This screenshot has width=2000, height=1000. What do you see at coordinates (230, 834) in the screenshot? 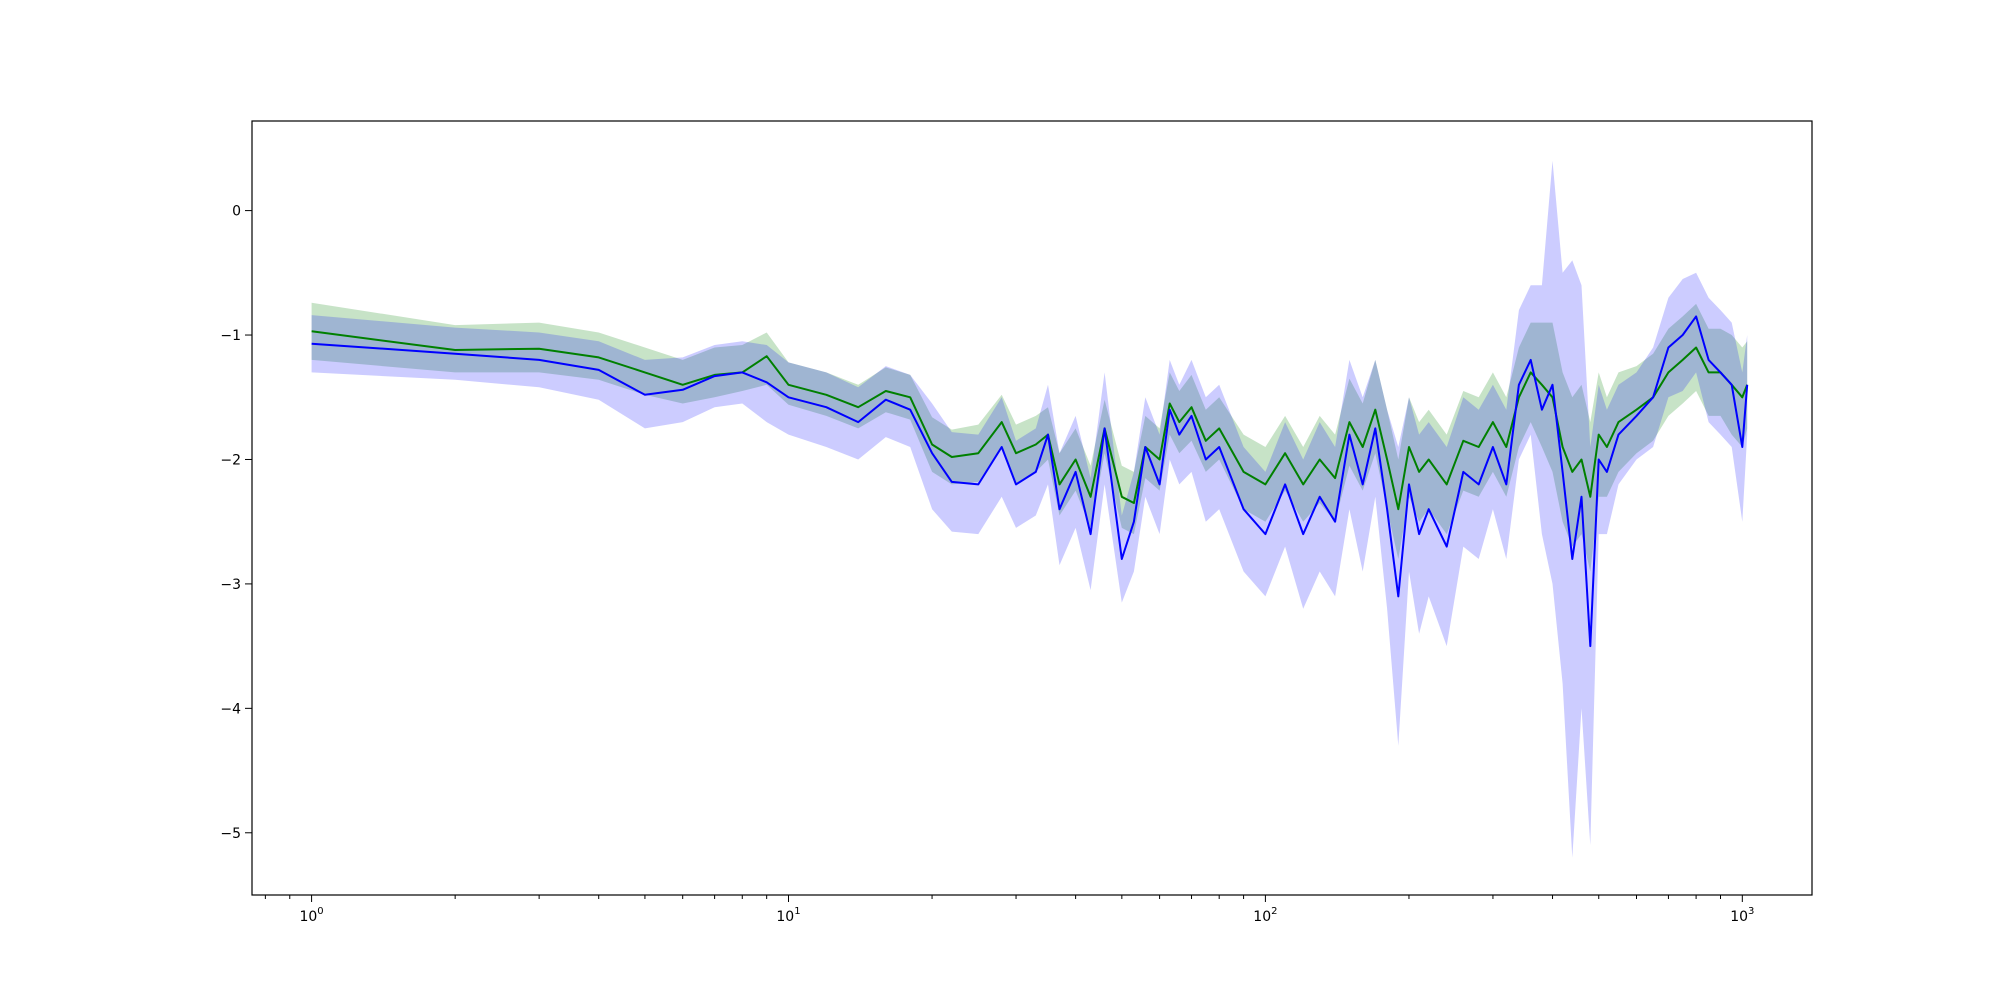
I see `y-tick-label: −5` at bounding box center [230, 834].